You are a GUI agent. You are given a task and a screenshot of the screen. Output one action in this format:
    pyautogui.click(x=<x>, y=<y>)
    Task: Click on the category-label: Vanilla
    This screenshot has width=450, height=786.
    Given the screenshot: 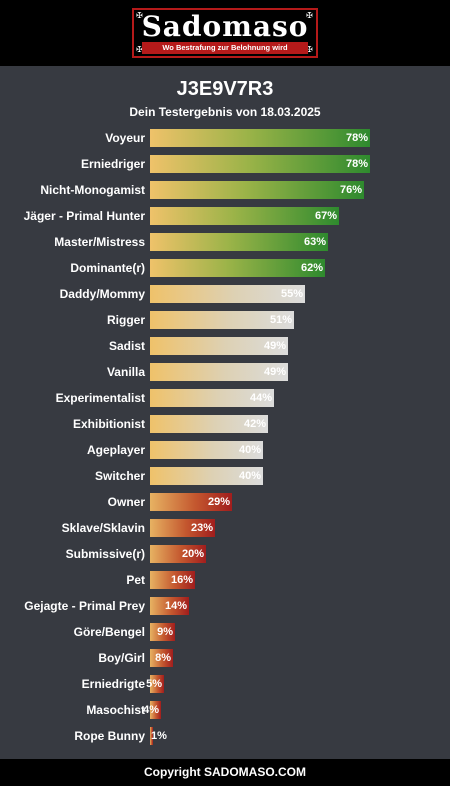 What is the action you would take?
    pyautogui.click(x=125, y=372)
    